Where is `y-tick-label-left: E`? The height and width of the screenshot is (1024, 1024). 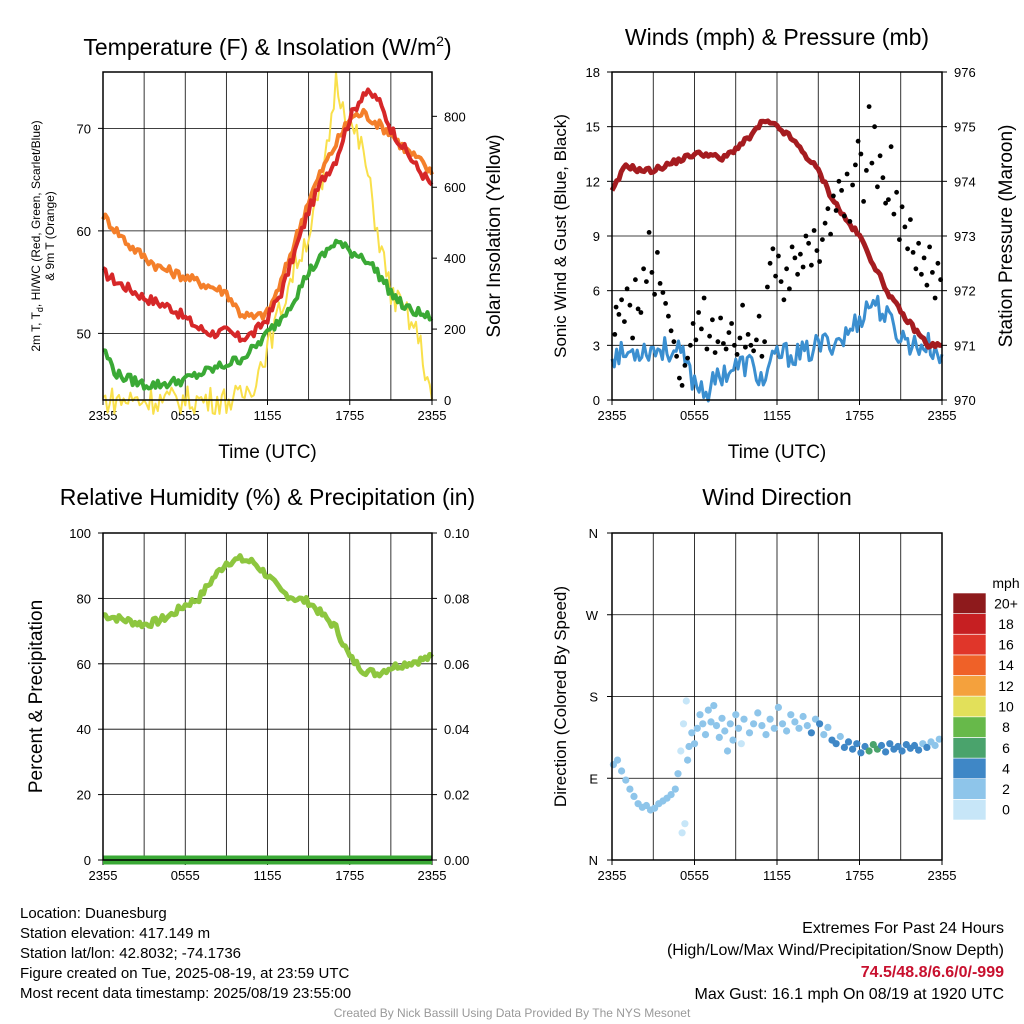
y-tick-label-left: E is located at coordinates (593, 778).